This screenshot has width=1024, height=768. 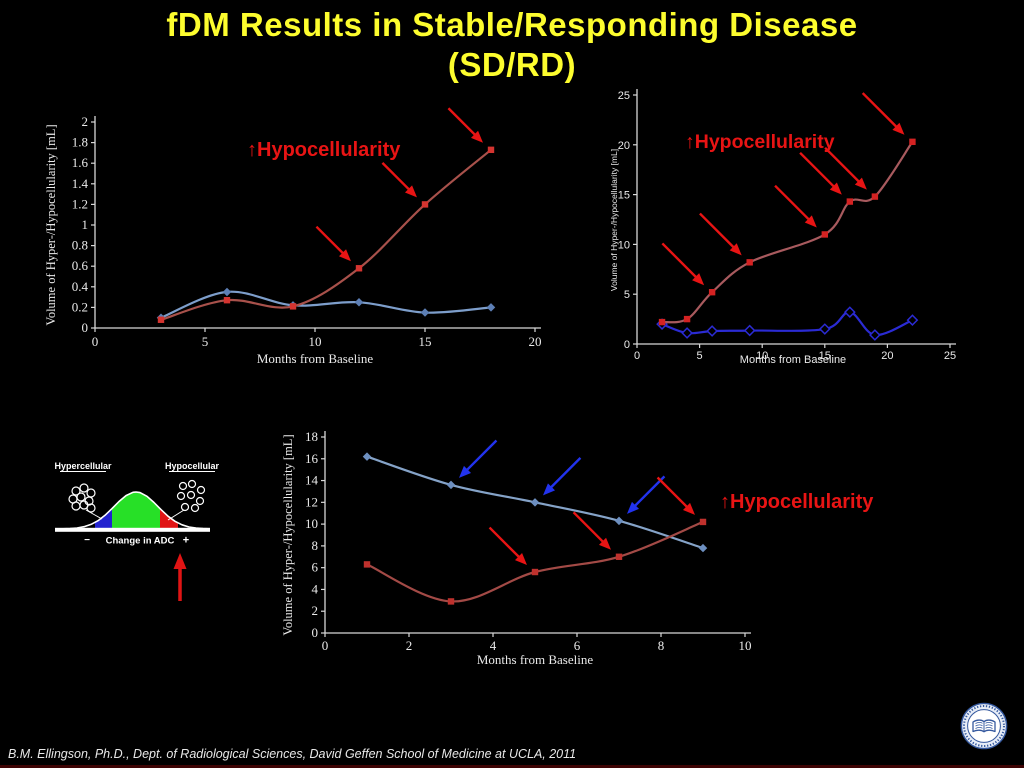 I want to click on adc-up-arrowhead, so click(x=180, y=561).